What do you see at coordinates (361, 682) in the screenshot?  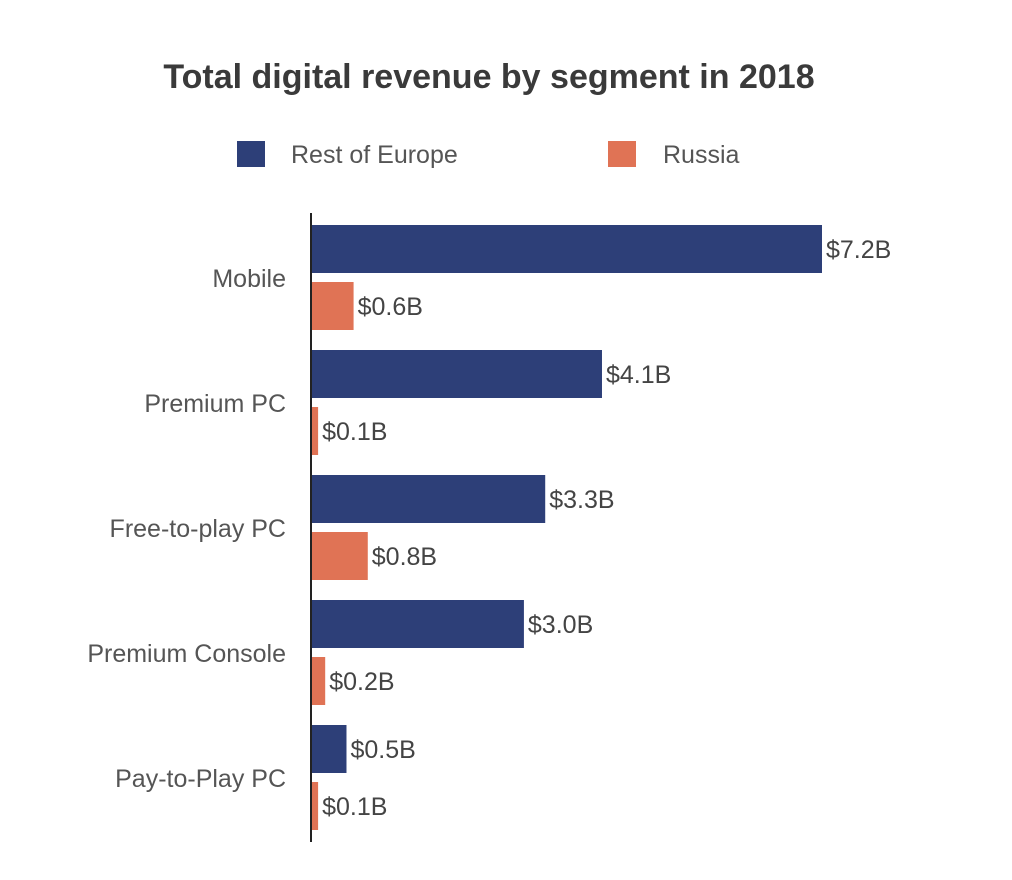 I see `data-label: $0.2B` at bounding box center [361, 682].